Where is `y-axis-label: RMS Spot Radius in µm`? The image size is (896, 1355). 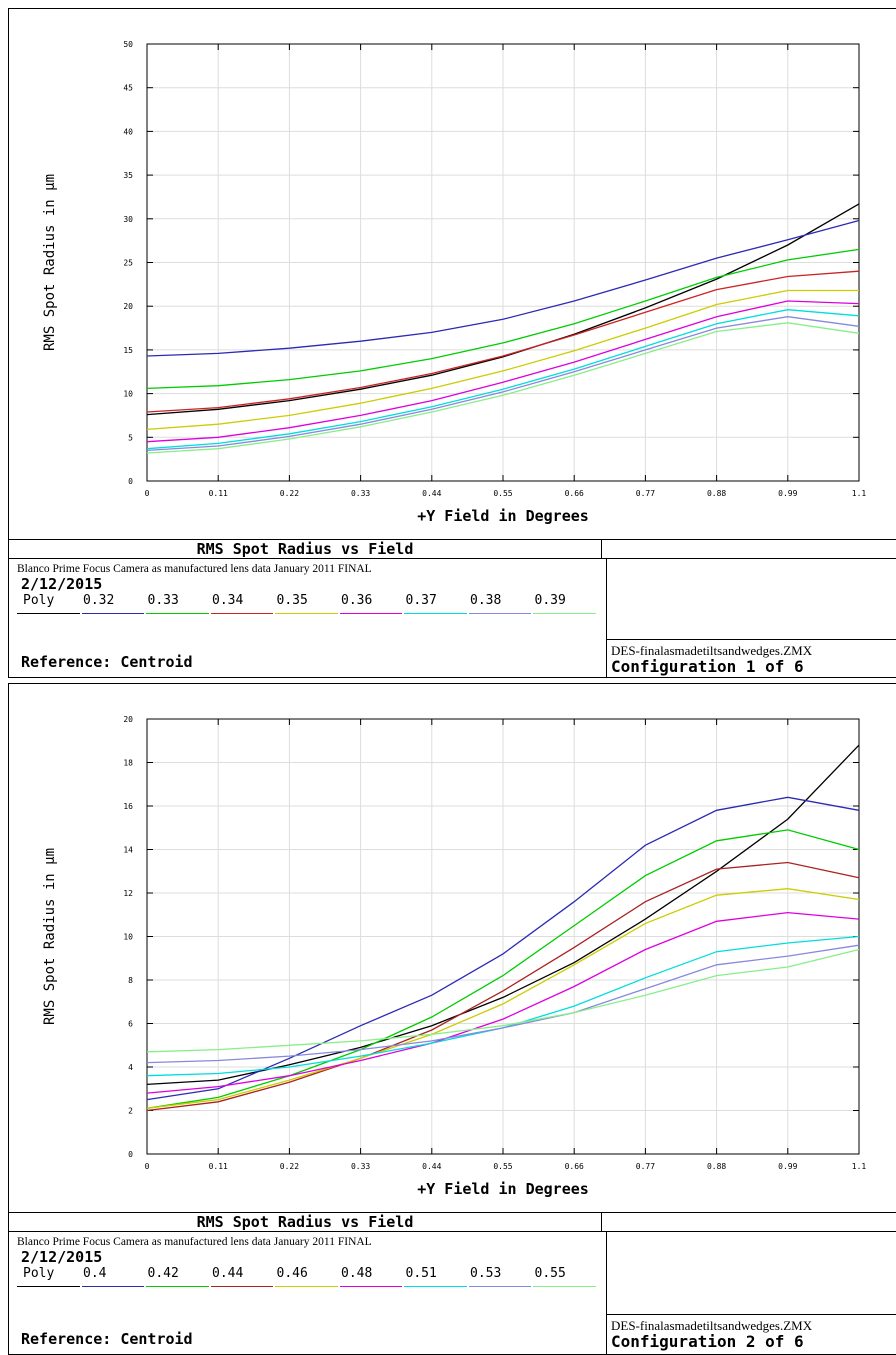
y-axis-label: RMS Spot Radius in µm is located at coordinates (50, 262).